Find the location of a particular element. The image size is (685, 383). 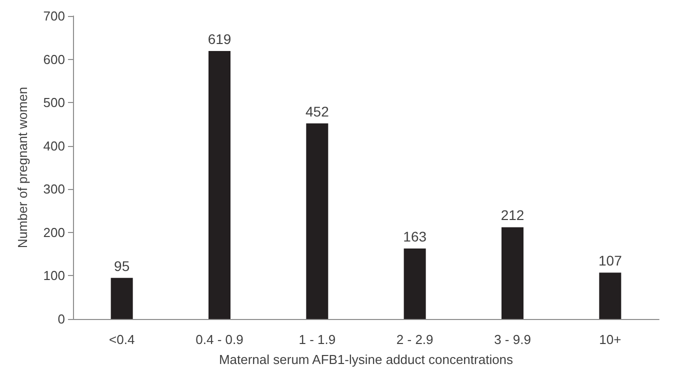

y-tick-label: 200 is located at coordinates (54, 232).